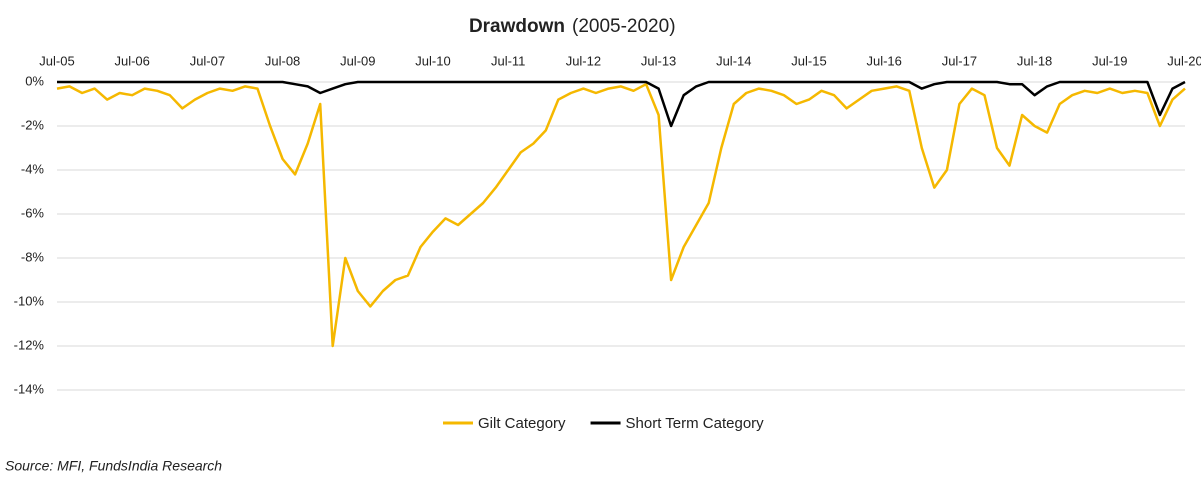 This screenshot has width=1201, height=481. What do you see at coordinates (207, 60) in the screenshot?
I see `x-tick-label: Jul-07` at bounding box center [207, 60].